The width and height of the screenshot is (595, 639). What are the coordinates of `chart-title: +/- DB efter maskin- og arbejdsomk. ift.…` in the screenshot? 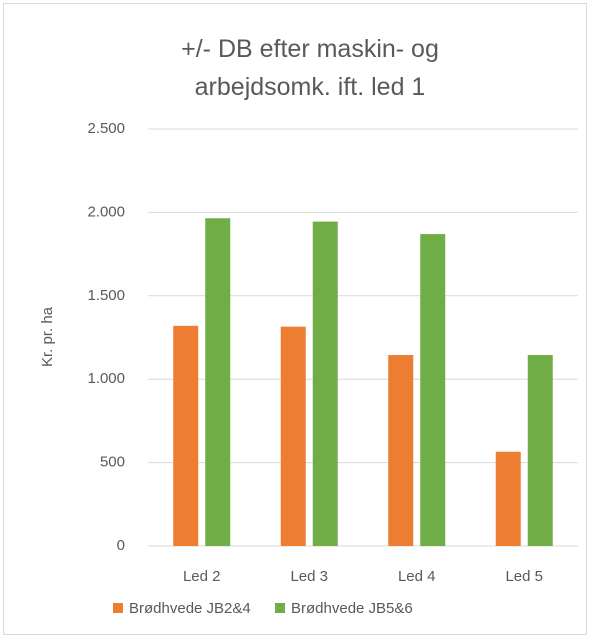 It's located at (310, 68).